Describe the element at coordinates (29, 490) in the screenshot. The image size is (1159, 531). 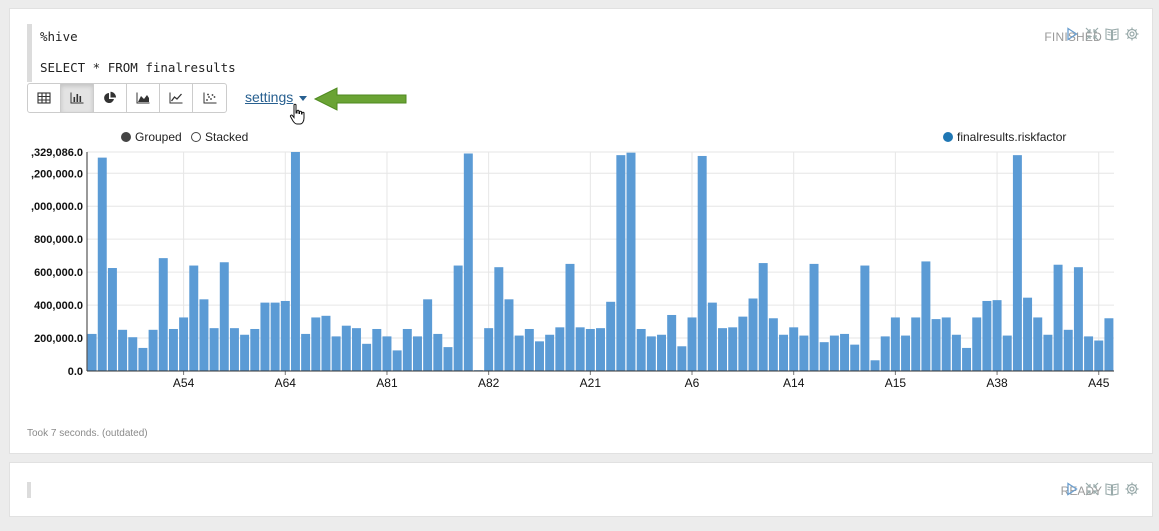
I see `code-editor-empty` at that location.